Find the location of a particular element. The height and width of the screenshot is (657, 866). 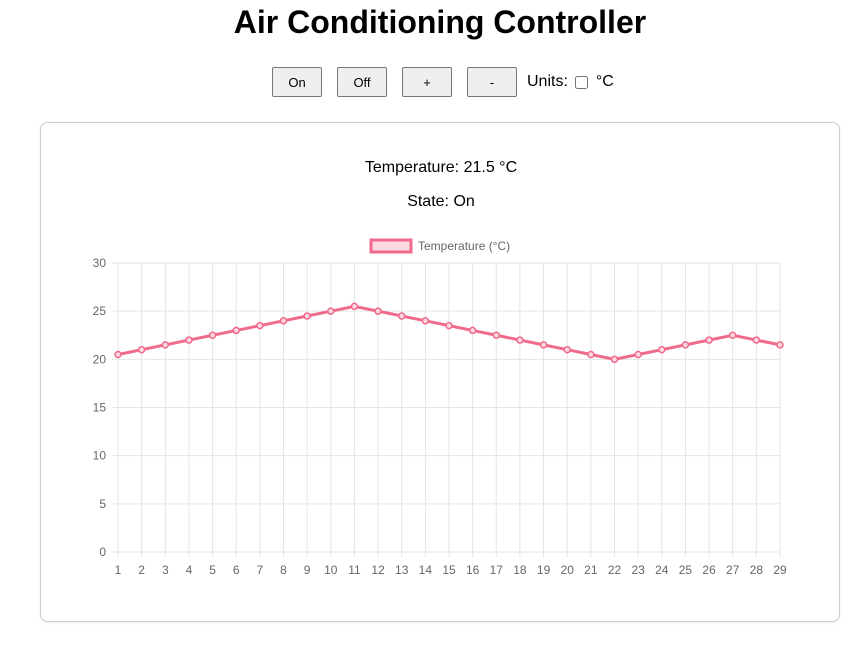

x-tick-label: 21 is located at coordinates (591, 570).